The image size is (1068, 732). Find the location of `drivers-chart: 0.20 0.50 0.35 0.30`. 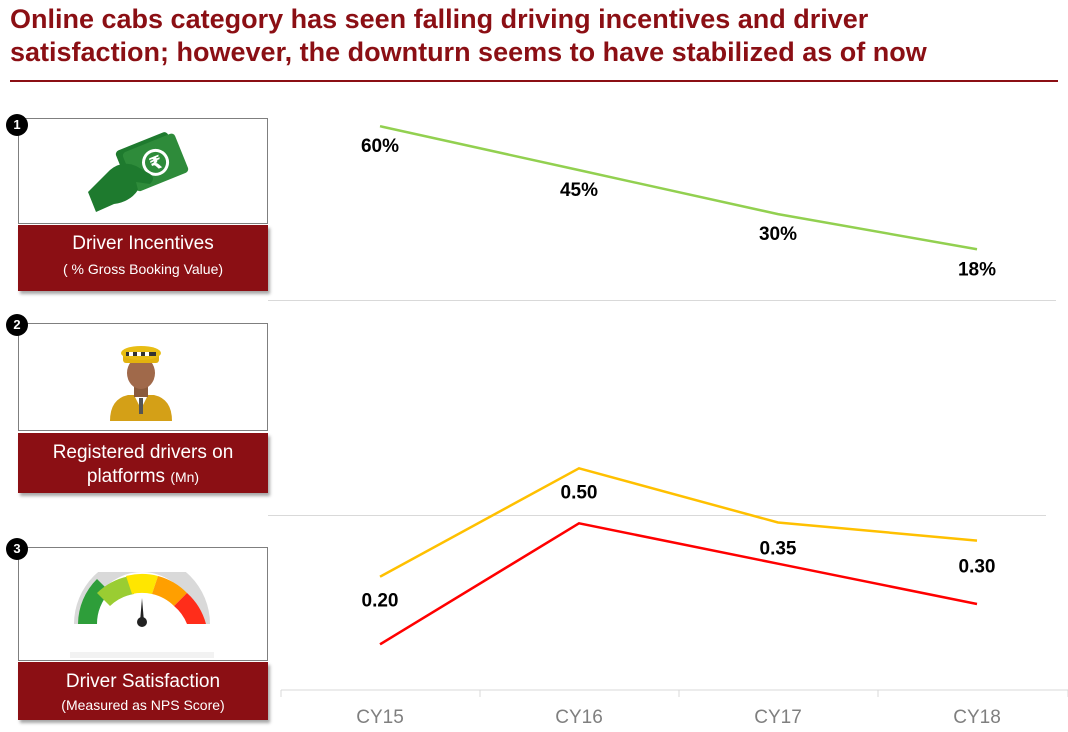

drivers-chart: 0.20 0.50 0.35 0.30 is located at coordinates (679, 539).